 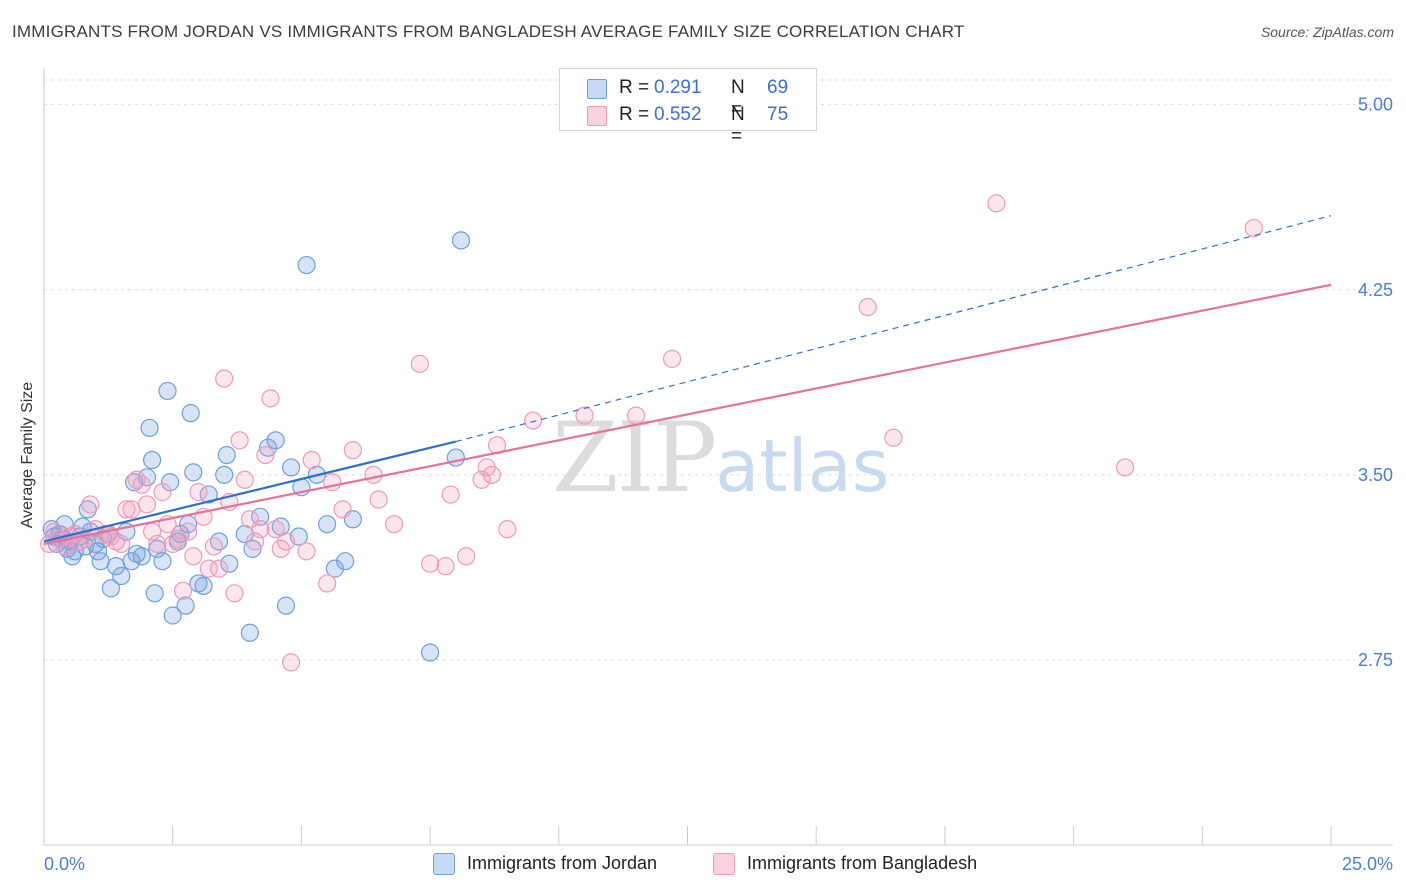 I want to click on legend-swatch-bangladesh, so click(x=597, y=116).